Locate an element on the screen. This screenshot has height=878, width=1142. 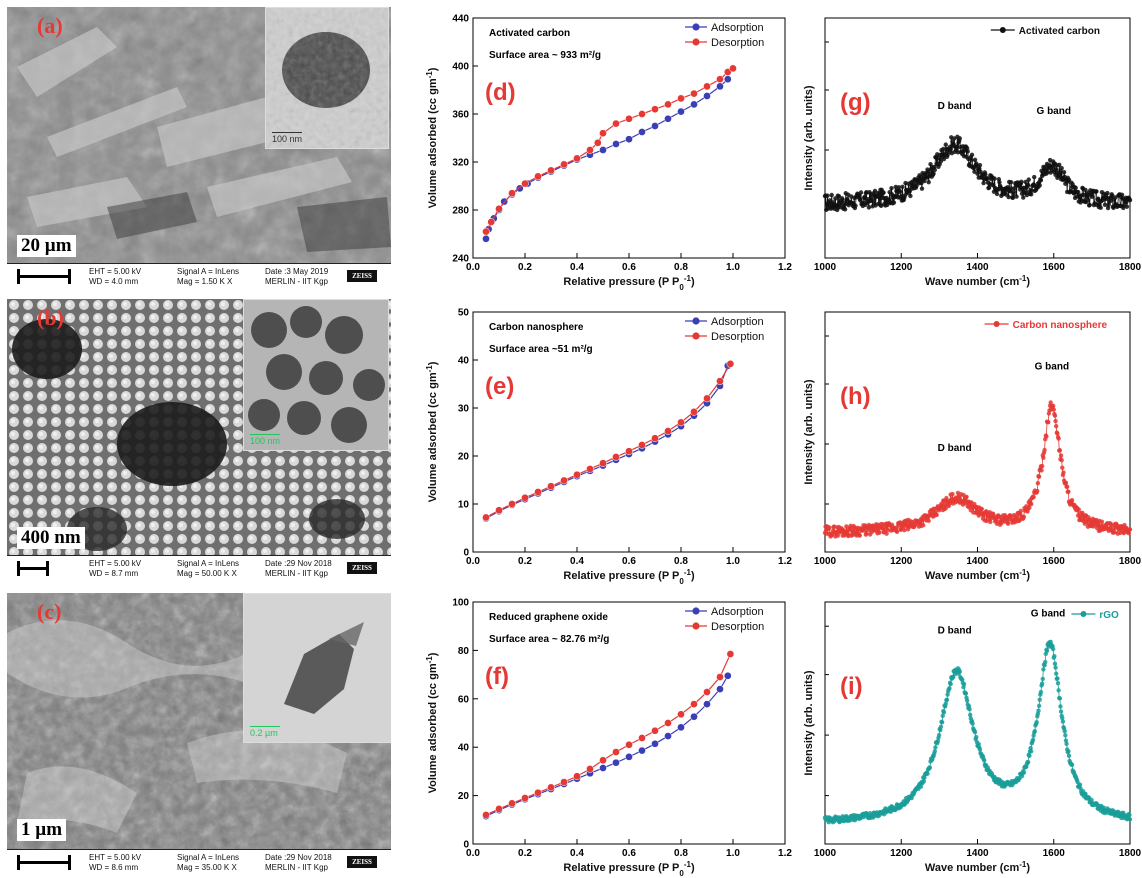
chart-subtitle: Surface area ~ 933 m²/g is located at coordinates (545, 55).